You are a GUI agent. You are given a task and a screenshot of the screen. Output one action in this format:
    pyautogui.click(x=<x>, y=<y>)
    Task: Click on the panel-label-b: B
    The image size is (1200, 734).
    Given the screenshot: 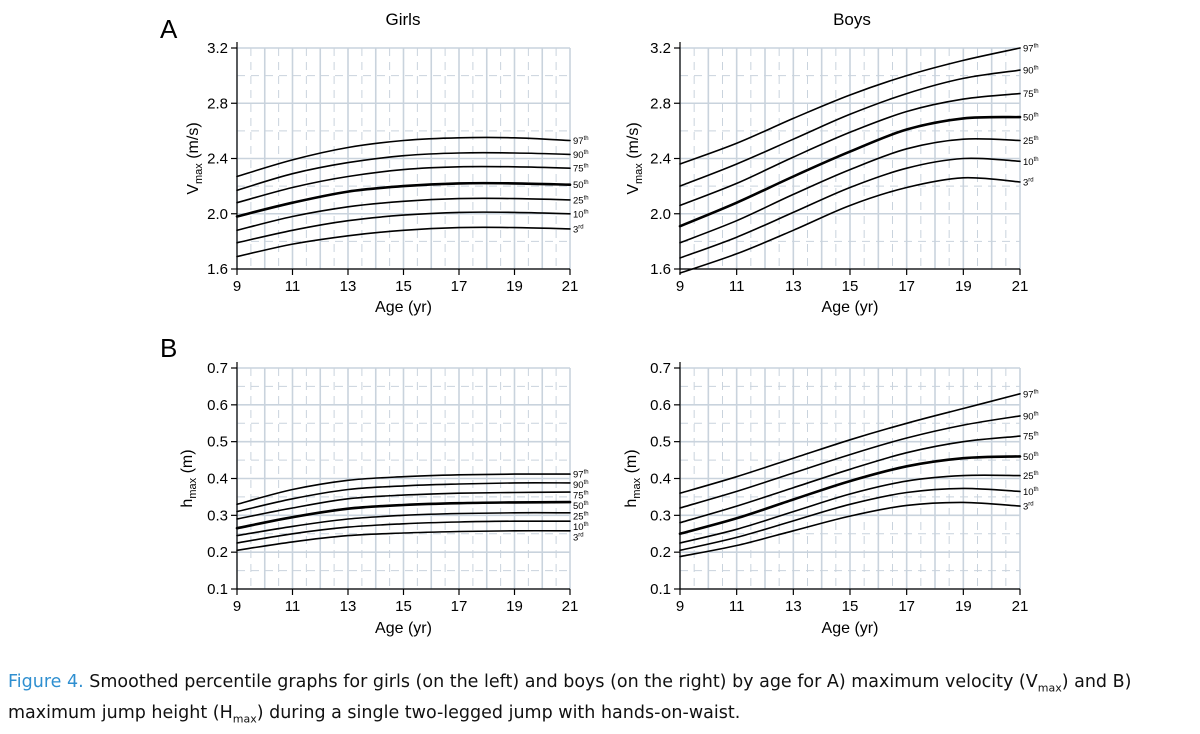 What is the action you would take?
    pyautogui.click(x=169, y=348)
    